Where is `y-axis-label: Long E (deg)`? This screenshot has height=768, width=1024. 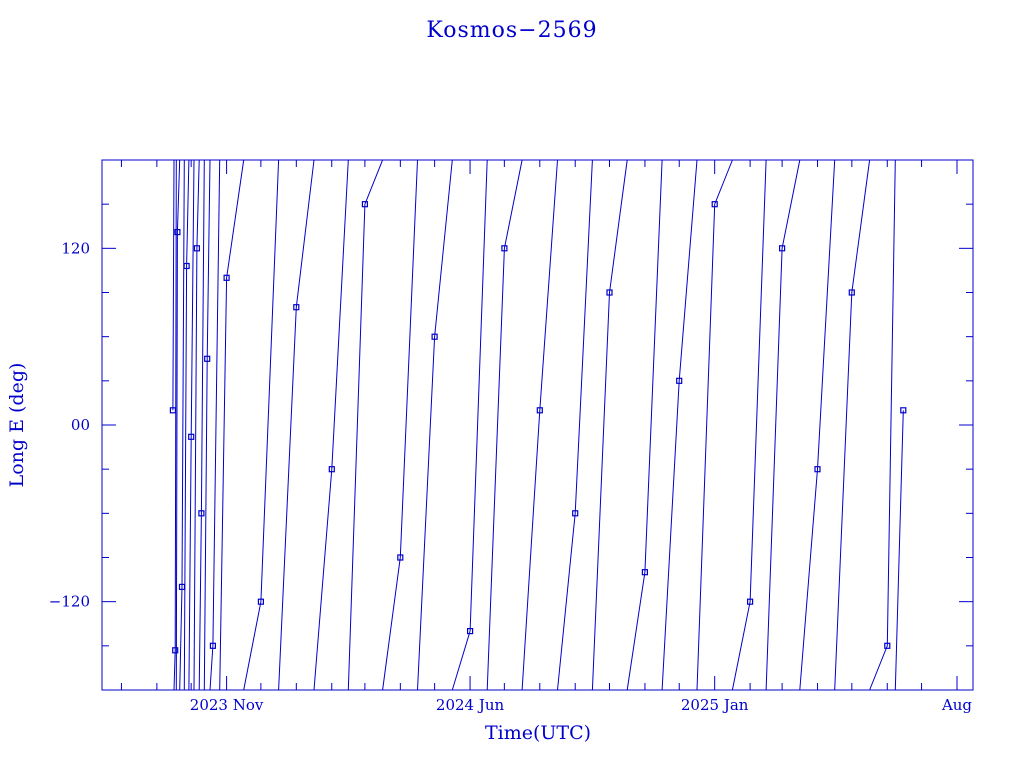 y-axis-label: Long E (deg) is located at coordinates (17, 425).